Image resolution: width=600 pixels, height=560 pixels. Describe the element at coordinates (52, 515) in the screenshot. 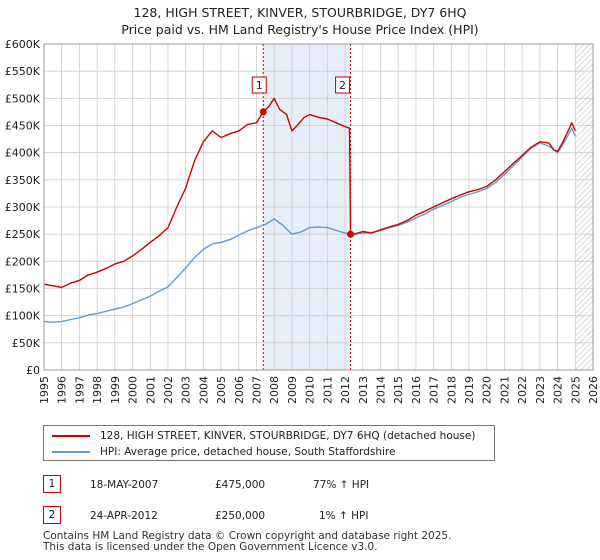

I see `sale-badge-2: 2` at that location.